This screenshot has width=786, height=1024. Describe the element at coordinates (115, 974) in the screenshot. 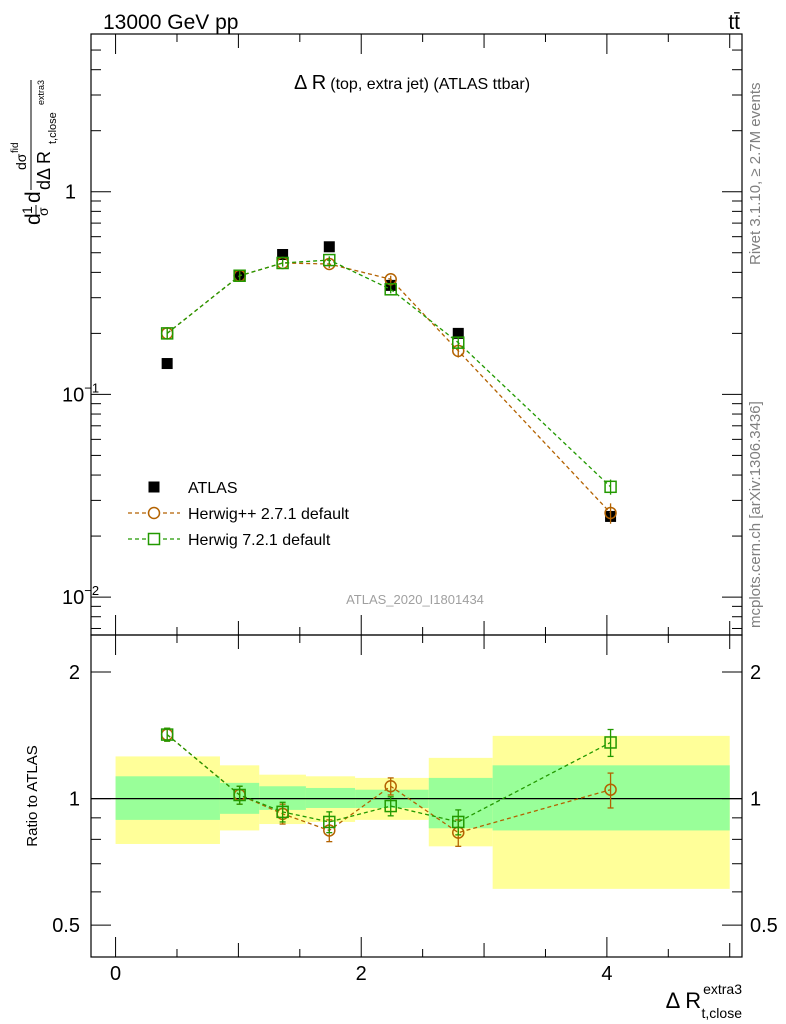

I see `x-tick-label: 0` at that location.